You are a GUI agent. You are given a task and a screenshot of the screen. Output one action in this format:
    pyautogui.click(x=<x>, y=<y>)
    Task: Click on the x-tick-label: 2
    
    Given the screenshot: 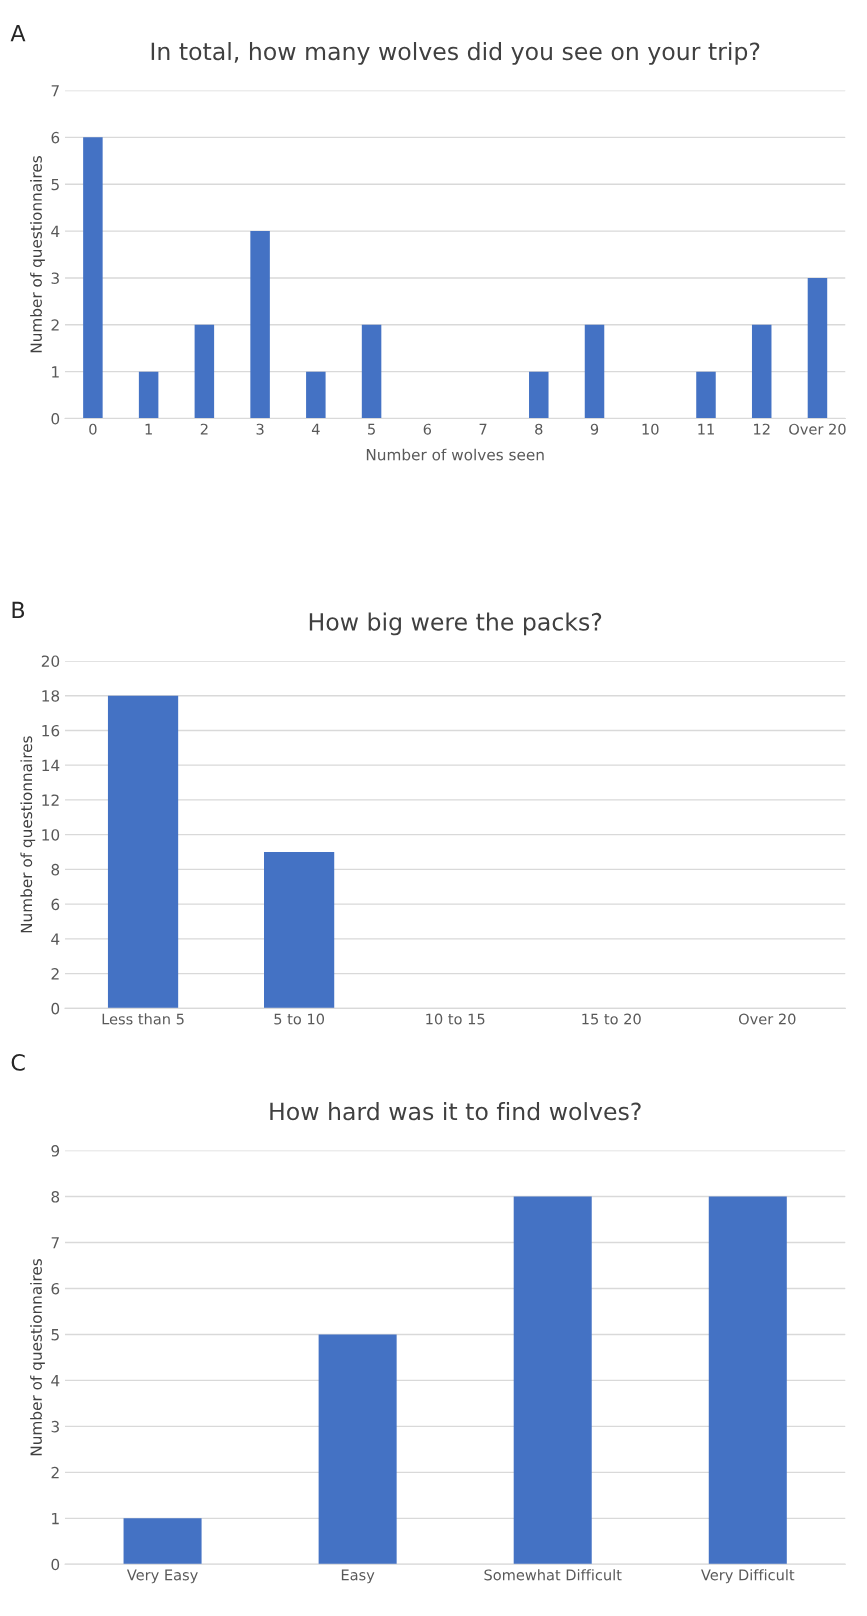 What is the action you would take?
    pyautogui.click(x=204, y=429)
    